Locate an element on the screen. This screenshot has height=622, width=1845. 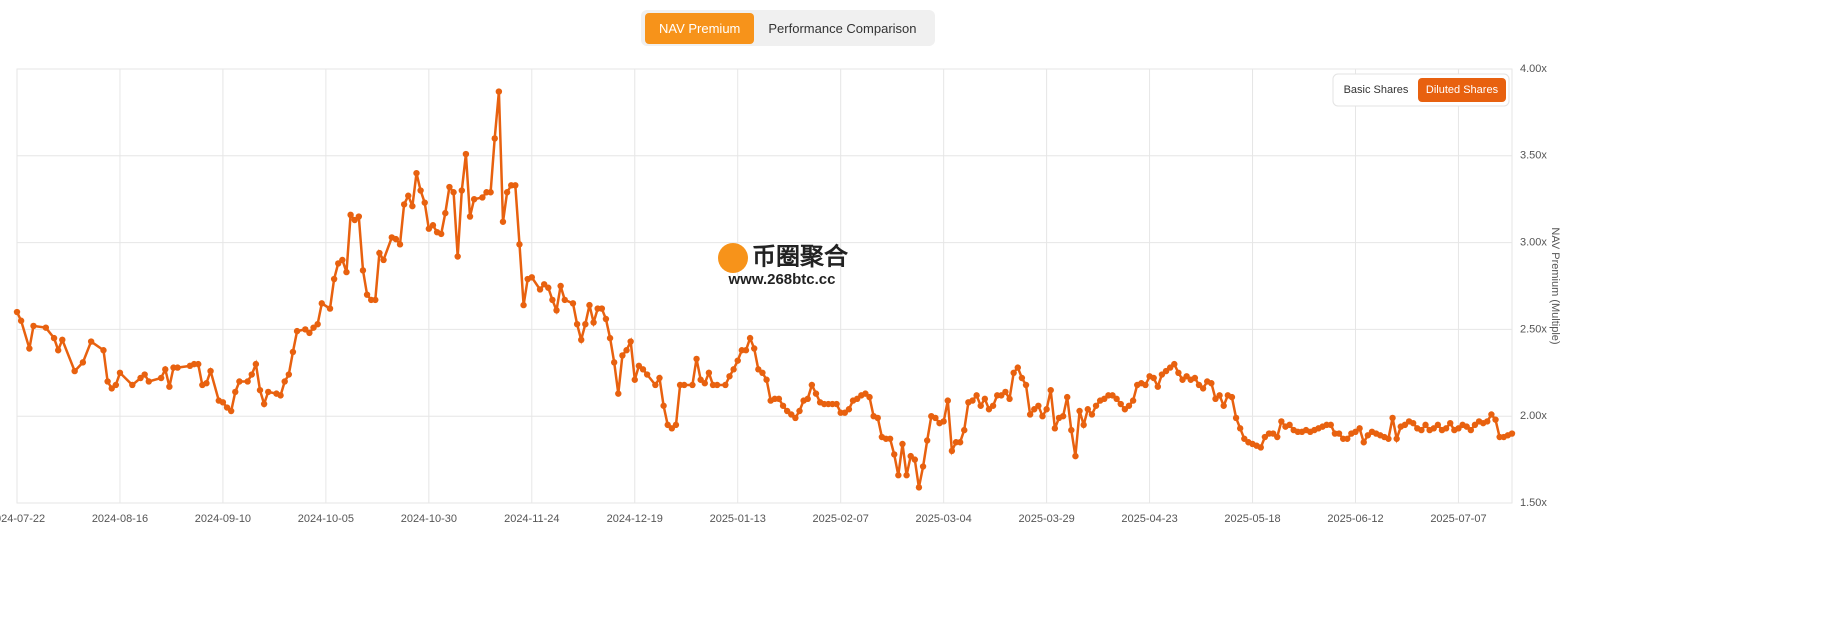
y-tick-label: 1.50x is located at coordinates (1533, 503).